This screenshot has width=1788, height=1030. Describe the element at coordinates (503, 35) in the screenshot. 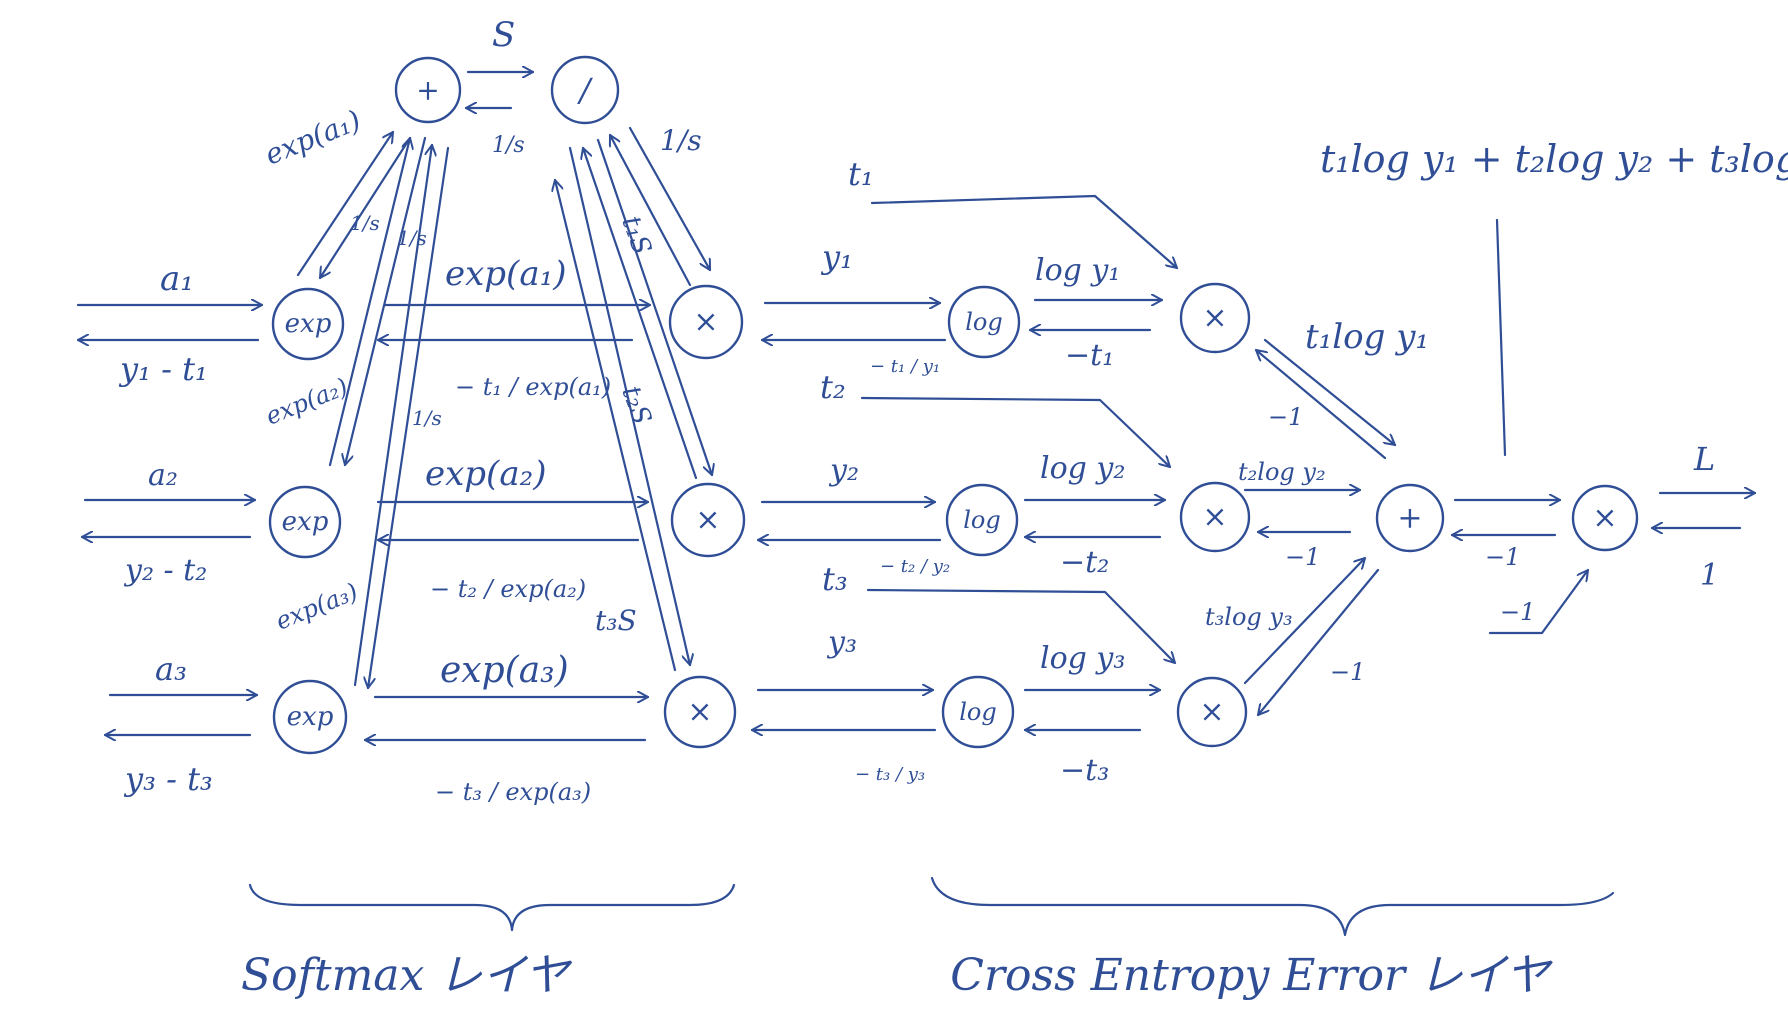

I see `label-S: S` at that location.